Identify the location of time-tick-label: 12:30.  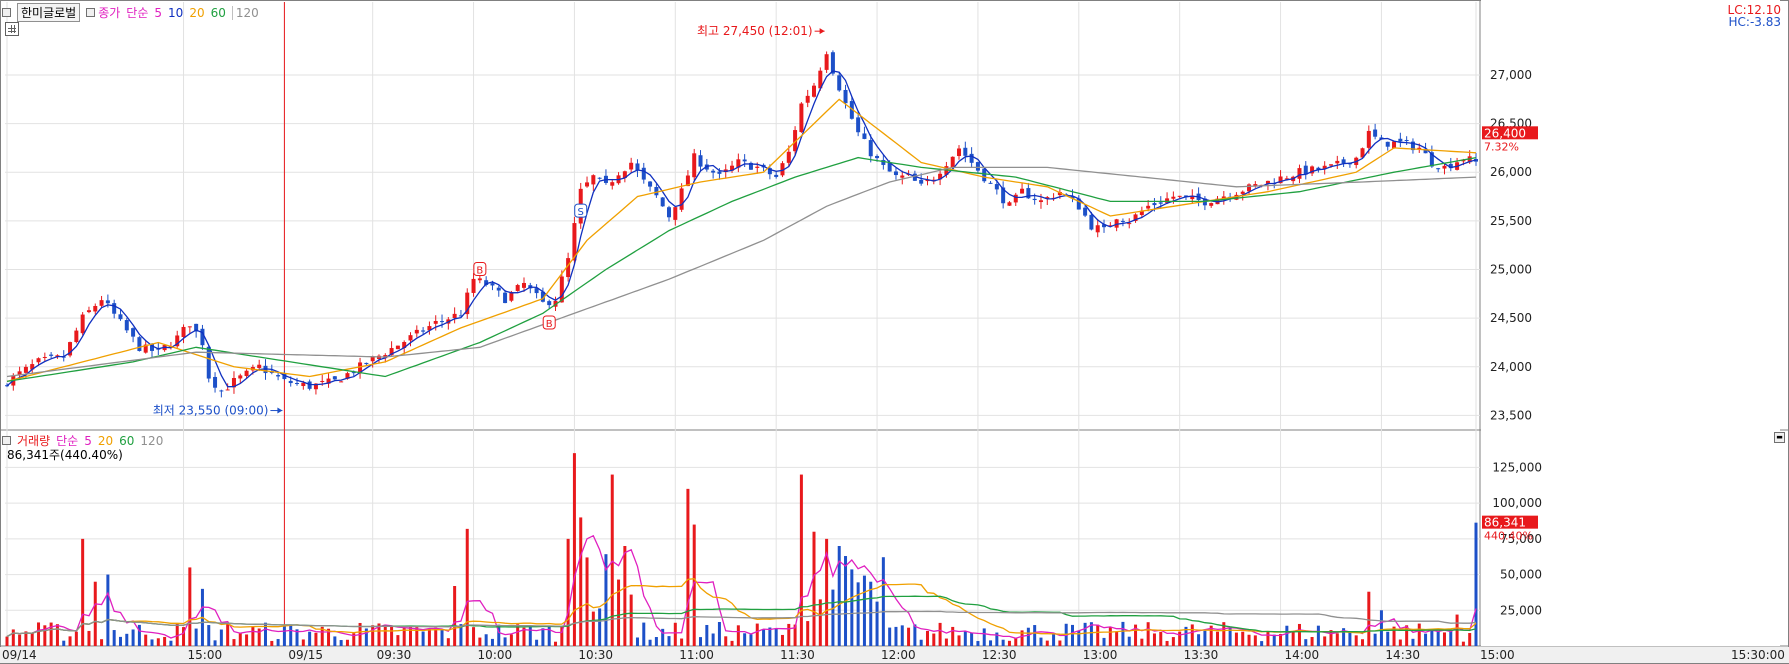
(999, 655).